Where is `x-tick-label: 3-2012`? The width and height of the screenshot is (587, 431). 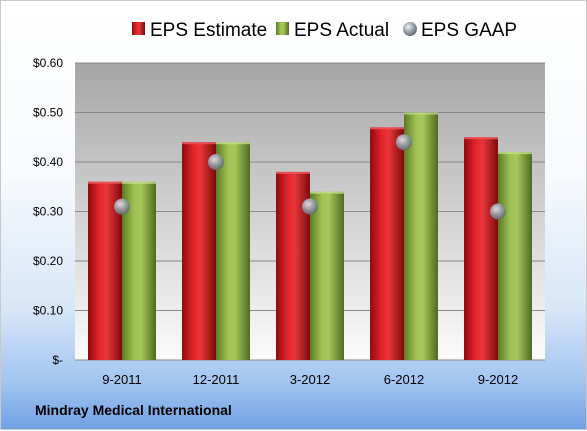
x-tick-label: 3-2012 is located at coordinates (310, 379).